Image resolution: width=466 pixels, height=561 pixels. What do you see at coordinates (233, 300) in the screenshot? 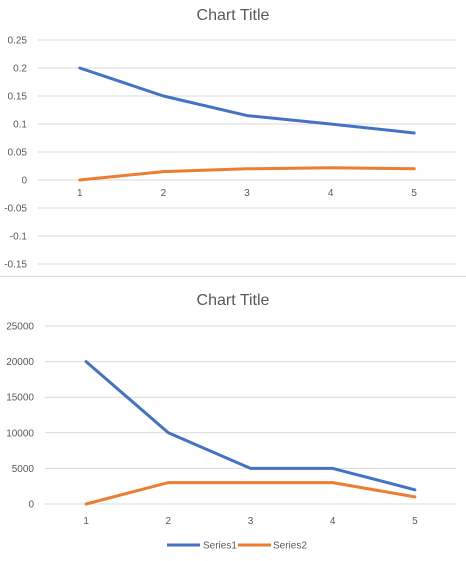
I see `chart-bottom-title: Chart Title` at bounding box center [233, 300].